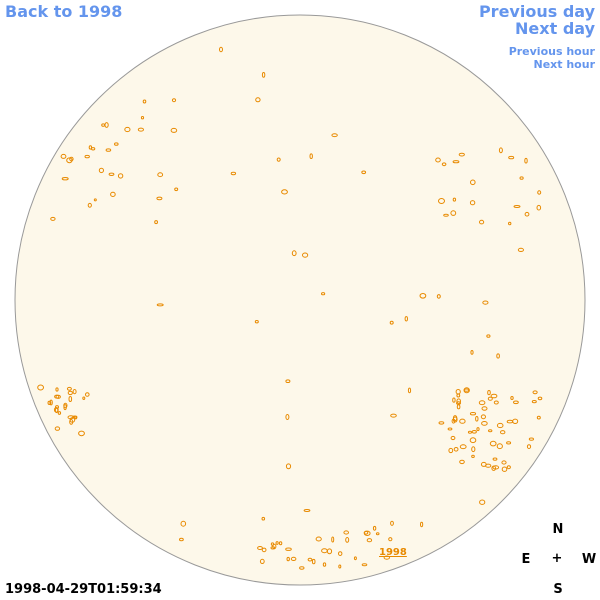  What do you see at coordinates (64, 11) in the screenshot?
I see `back-link: Back to 1998` at bounding box center [64, 11].